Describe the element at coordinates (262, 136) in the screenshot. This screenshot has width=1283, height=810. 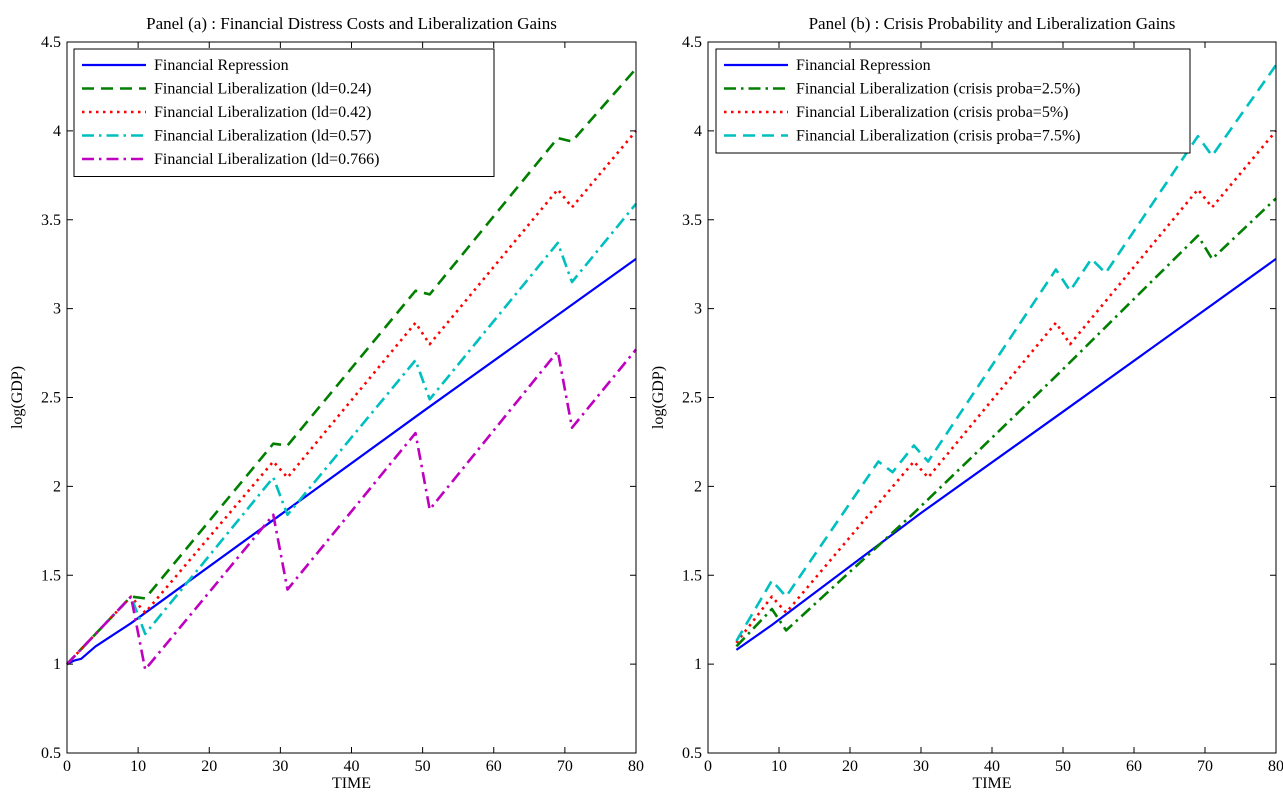
I see `legend-label-4: Financial Liberalization (ld=0.57)` at that location.